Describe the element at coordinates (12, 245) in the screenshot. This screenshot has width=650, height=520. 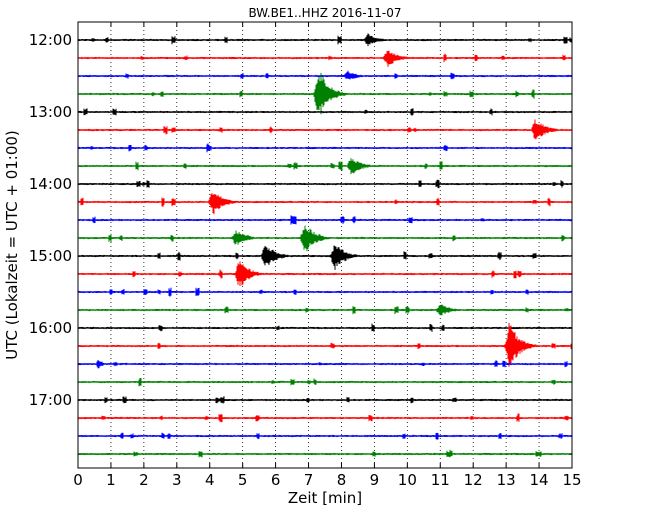
I see `y-axis-label: UTC (Lokalzeit = UTC + 01:00)` at that location.